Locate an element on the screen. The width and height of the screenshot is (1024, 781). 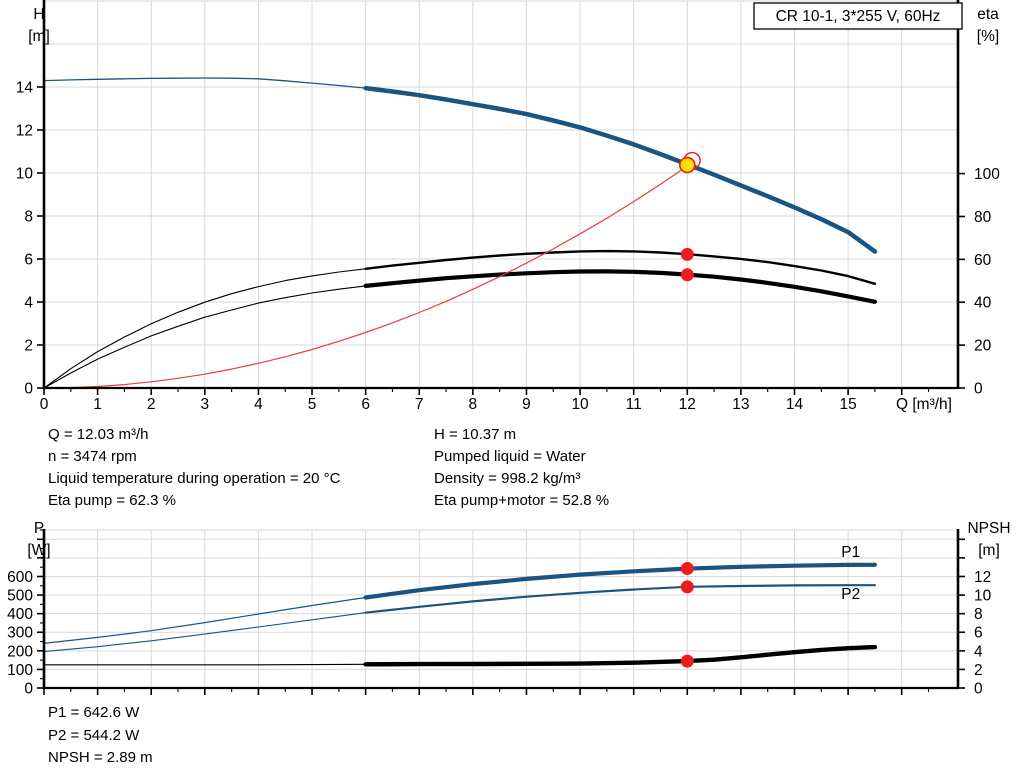
tick-label: 15 is located at coordinates (847, 404).